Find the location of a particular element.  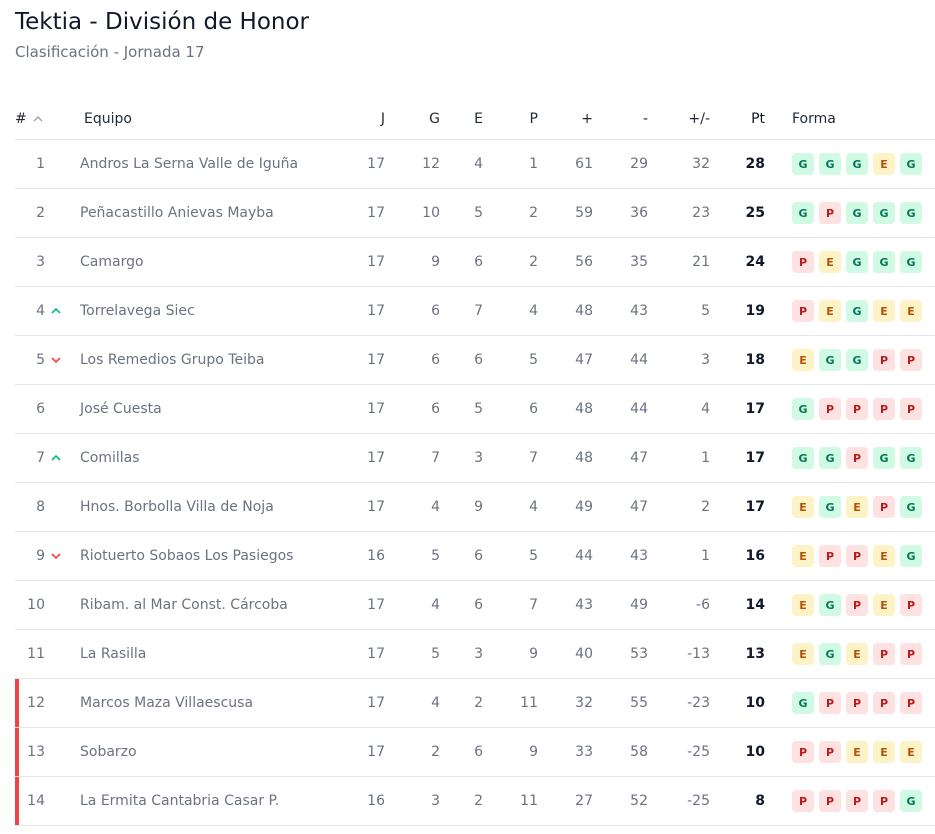

col-header-form: Forma is located at coordinates (814, 118).